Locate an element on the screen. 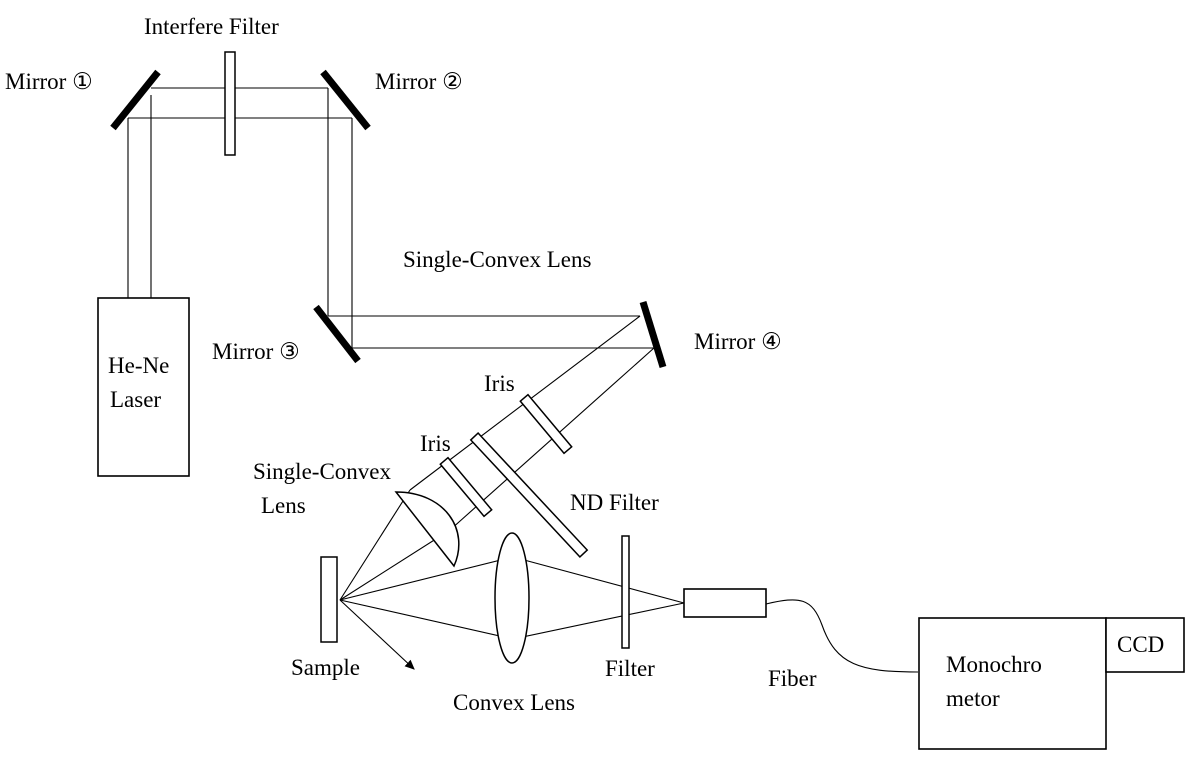 The height and width of the screenshot is (761, 1192). label-convex-lens: Convex Lens is located at coordinates (514, 702).